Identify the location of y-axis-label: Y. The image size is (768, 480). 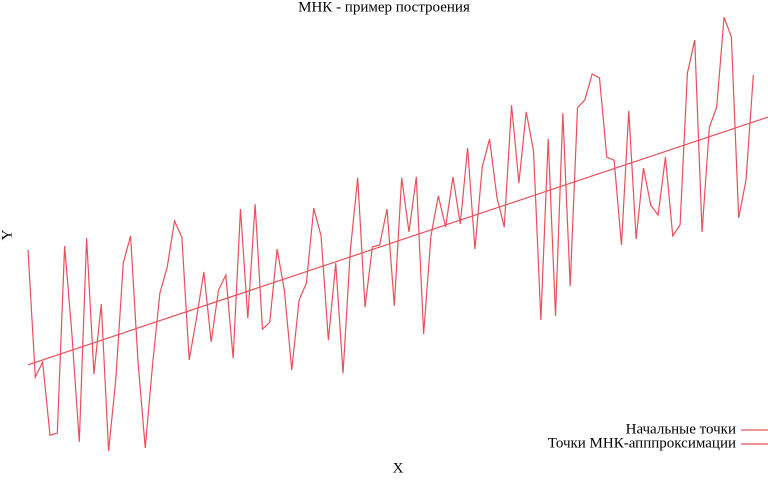
(7, 234).